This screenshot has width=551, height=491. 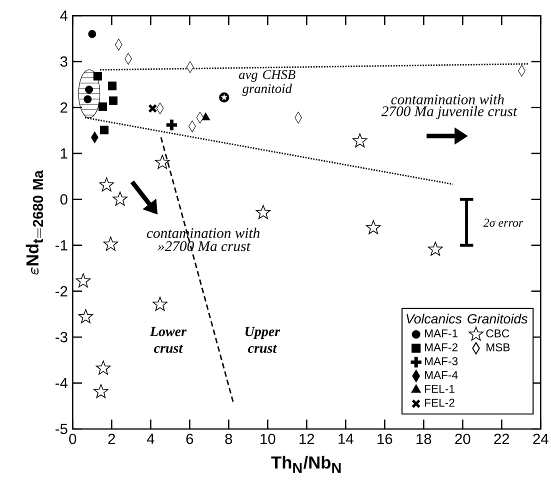 I want to click on y-tick-label: -1, so click(x=62, y=245).